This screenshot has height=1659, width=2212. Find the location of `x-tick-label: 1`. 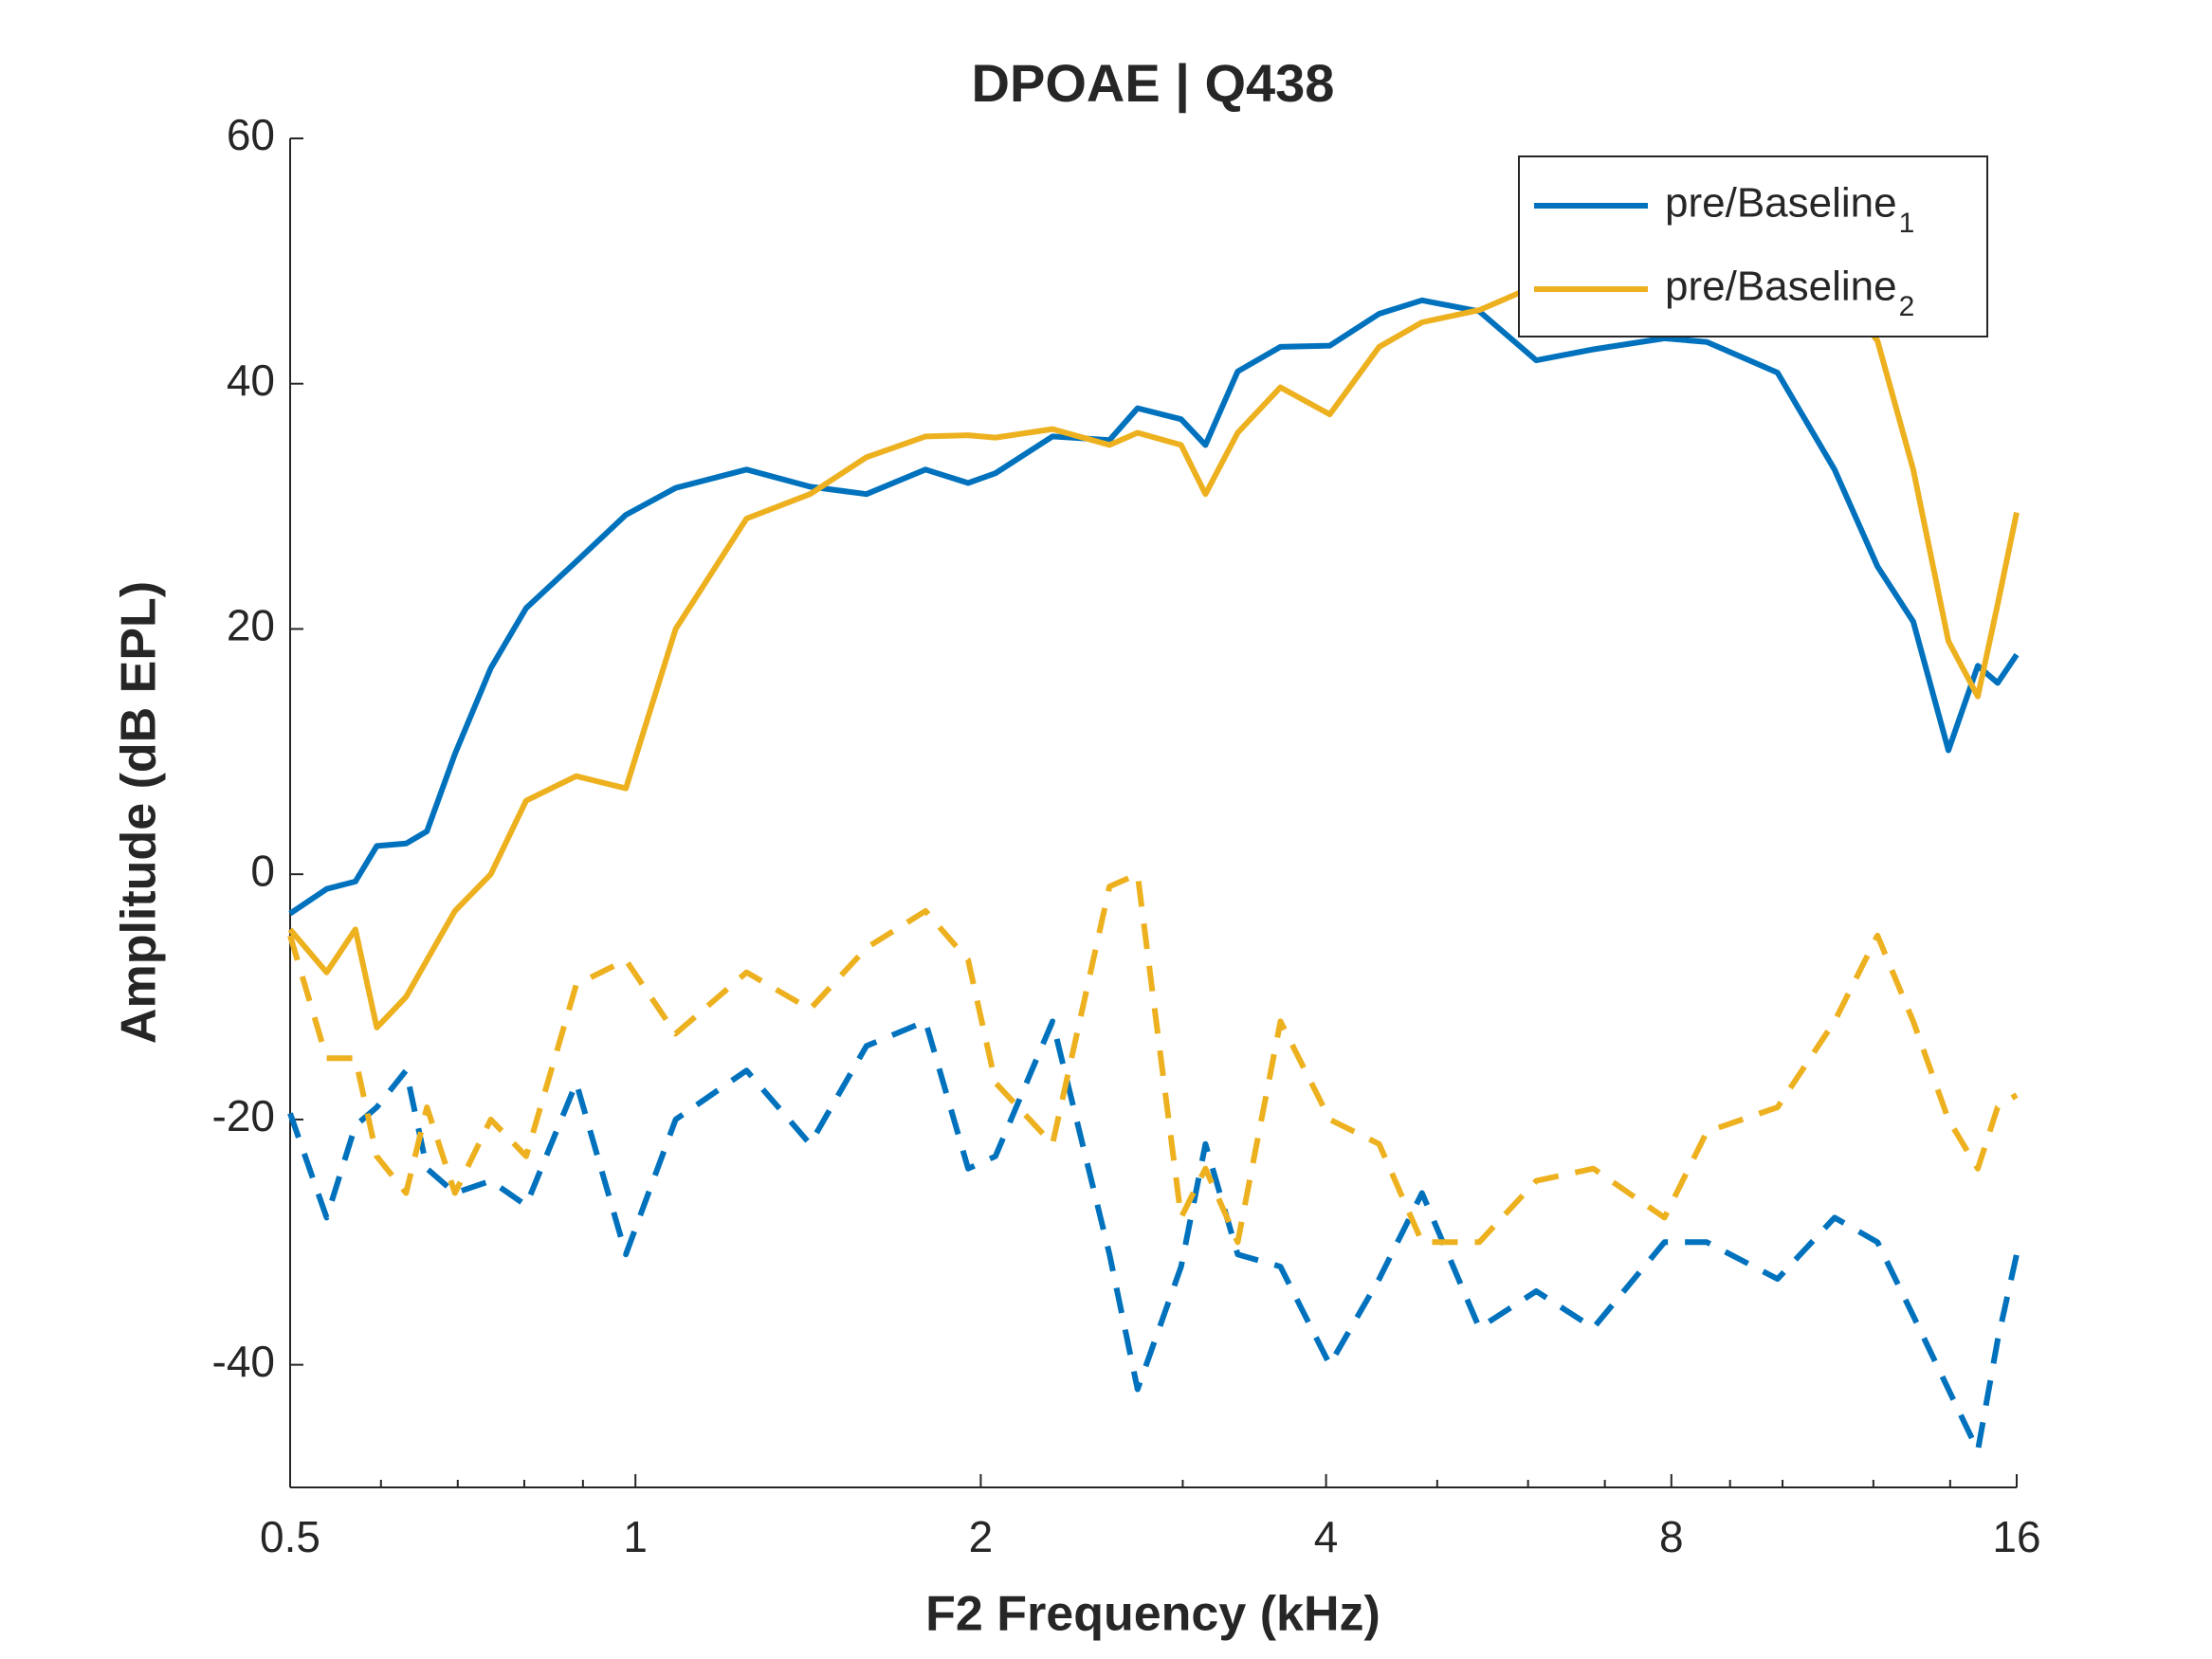

x-tick-label: 1 is located at coordinates (635, 1536).